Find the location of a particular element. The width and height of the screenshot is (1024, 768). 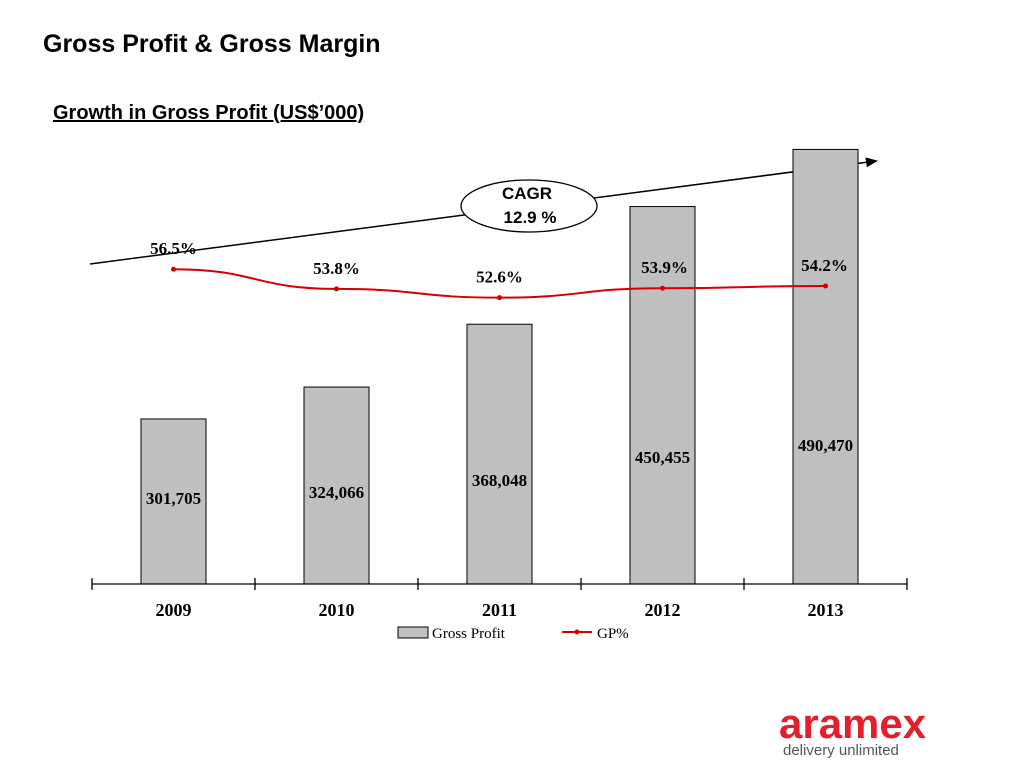

x-tick-label-2010: 2010 is located at coordinates (337, 610).